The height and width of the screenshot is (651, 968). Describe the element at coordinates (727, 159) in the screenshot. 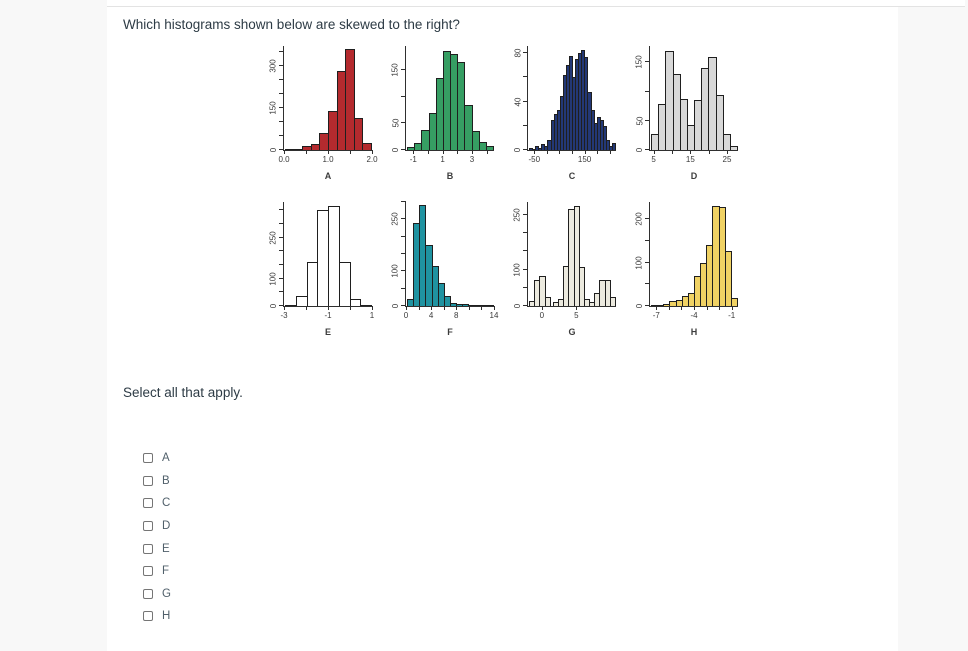

I see `x-tick-label: 25` at that location.